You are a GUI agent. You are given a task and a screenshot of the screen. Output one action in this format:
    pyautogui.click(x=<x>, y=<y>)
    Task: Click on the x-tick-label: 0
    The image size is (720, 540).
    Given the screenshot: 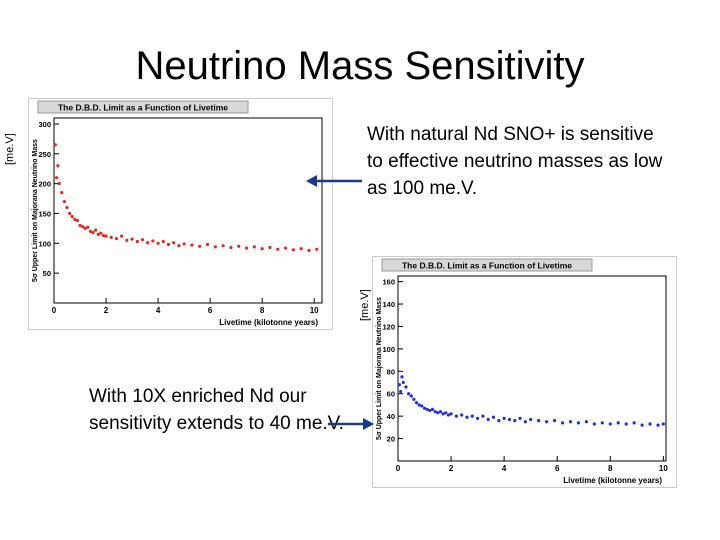 What is the action you would take?
    pyautogui.click(x=398, y=468)
    